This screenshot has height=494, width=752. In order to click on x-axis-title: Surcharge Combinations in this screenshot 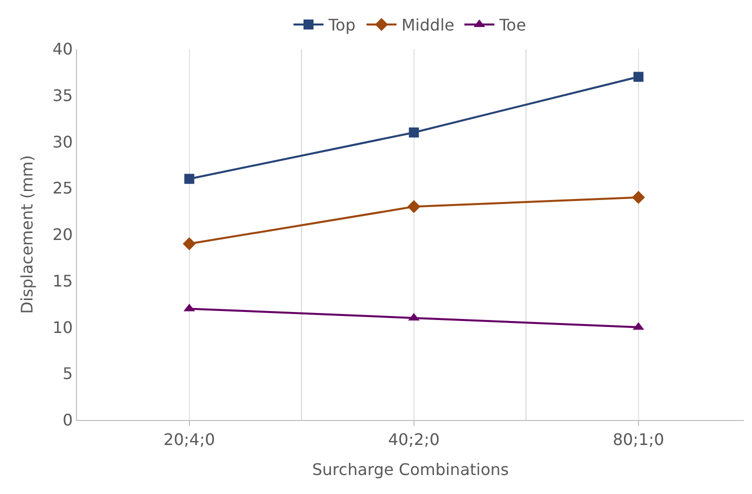, I will do `click(410, 469)`.